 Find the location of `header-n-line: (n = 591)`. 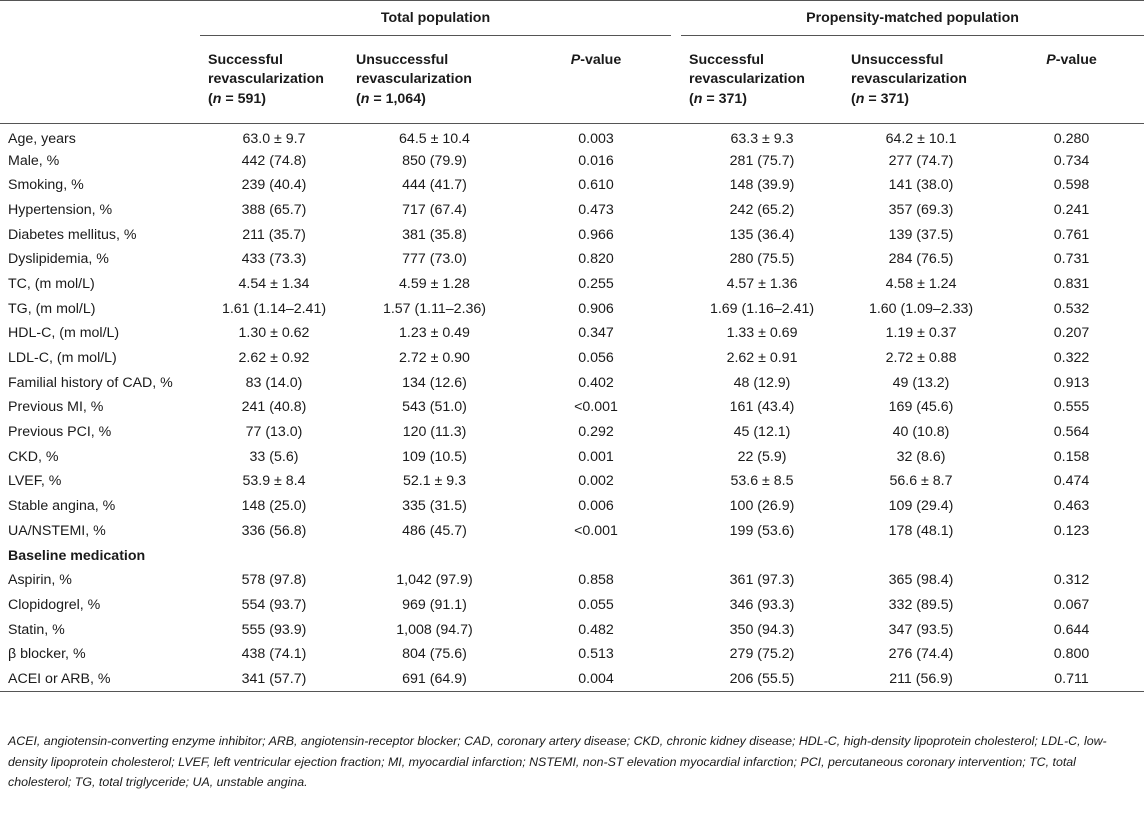

header-n-line: (n = 591) is located at coordinates (237, 98).